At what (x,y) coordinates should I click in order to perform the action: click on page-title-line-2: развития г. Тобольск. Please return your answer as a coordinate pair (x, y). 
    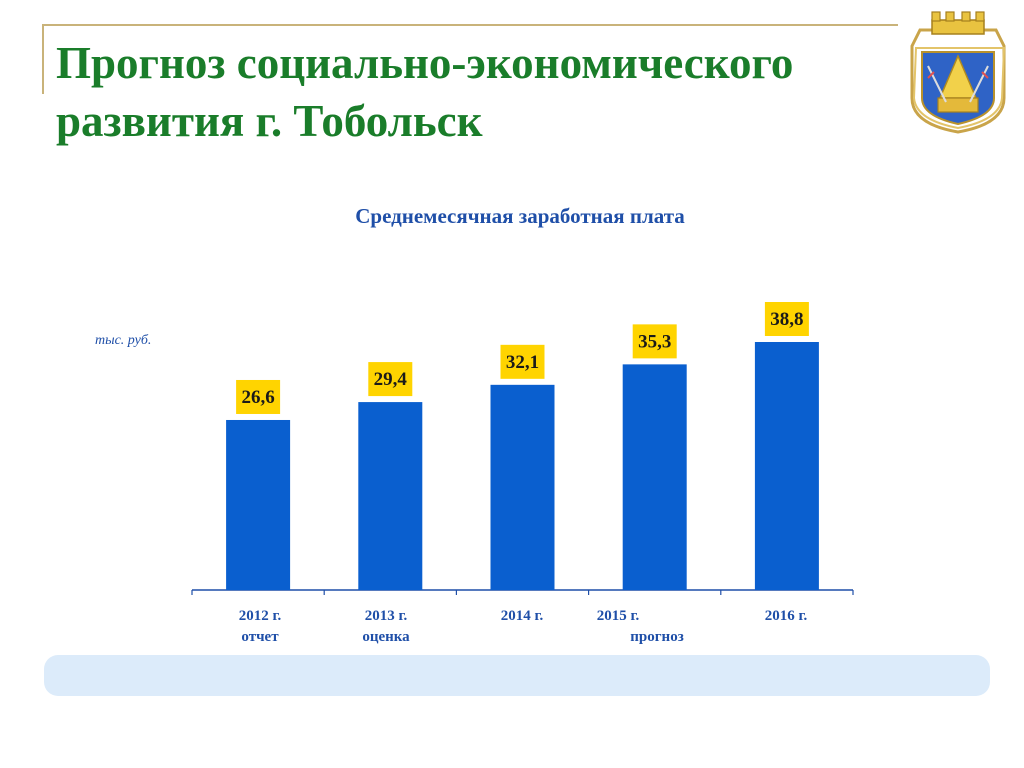
    Looking at the image, I should click on (269, 121).